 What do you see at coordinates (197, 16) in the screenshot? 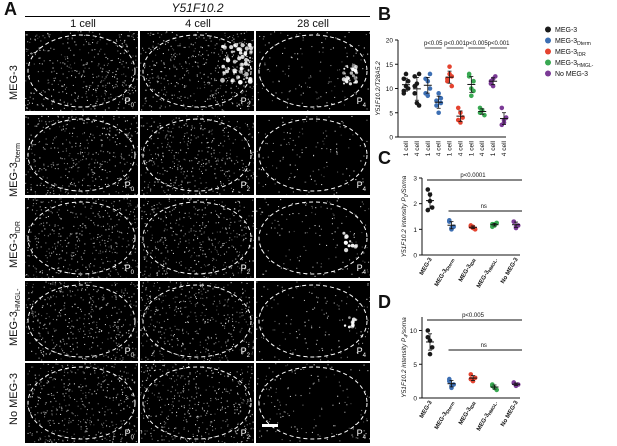
I see `panel-a-title-rule` at bounding box center [197, 16].